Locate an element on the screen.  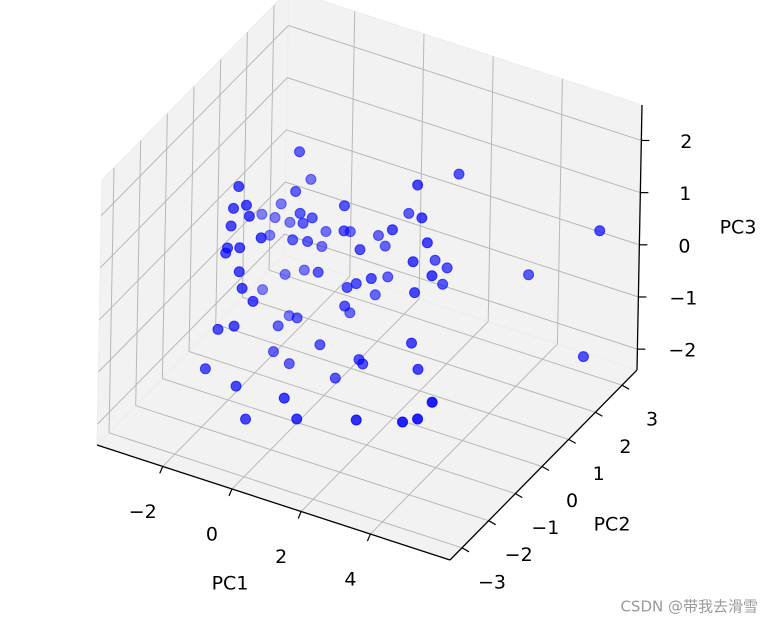
y-tick-label: −2 is located at coordinates (519, 555).